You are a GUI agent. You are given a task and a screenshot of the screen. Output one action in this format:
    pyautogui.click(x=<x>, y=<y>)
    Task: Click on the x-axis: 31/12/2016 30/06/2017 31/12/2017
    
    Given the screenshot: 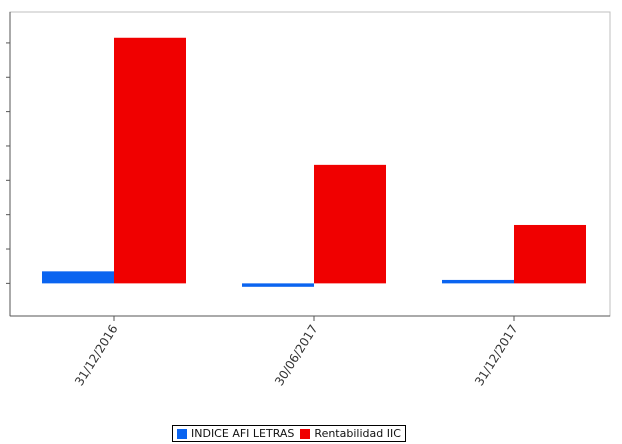 What is the action you would take?
    pyautogui.click(x=296, y=352)
    